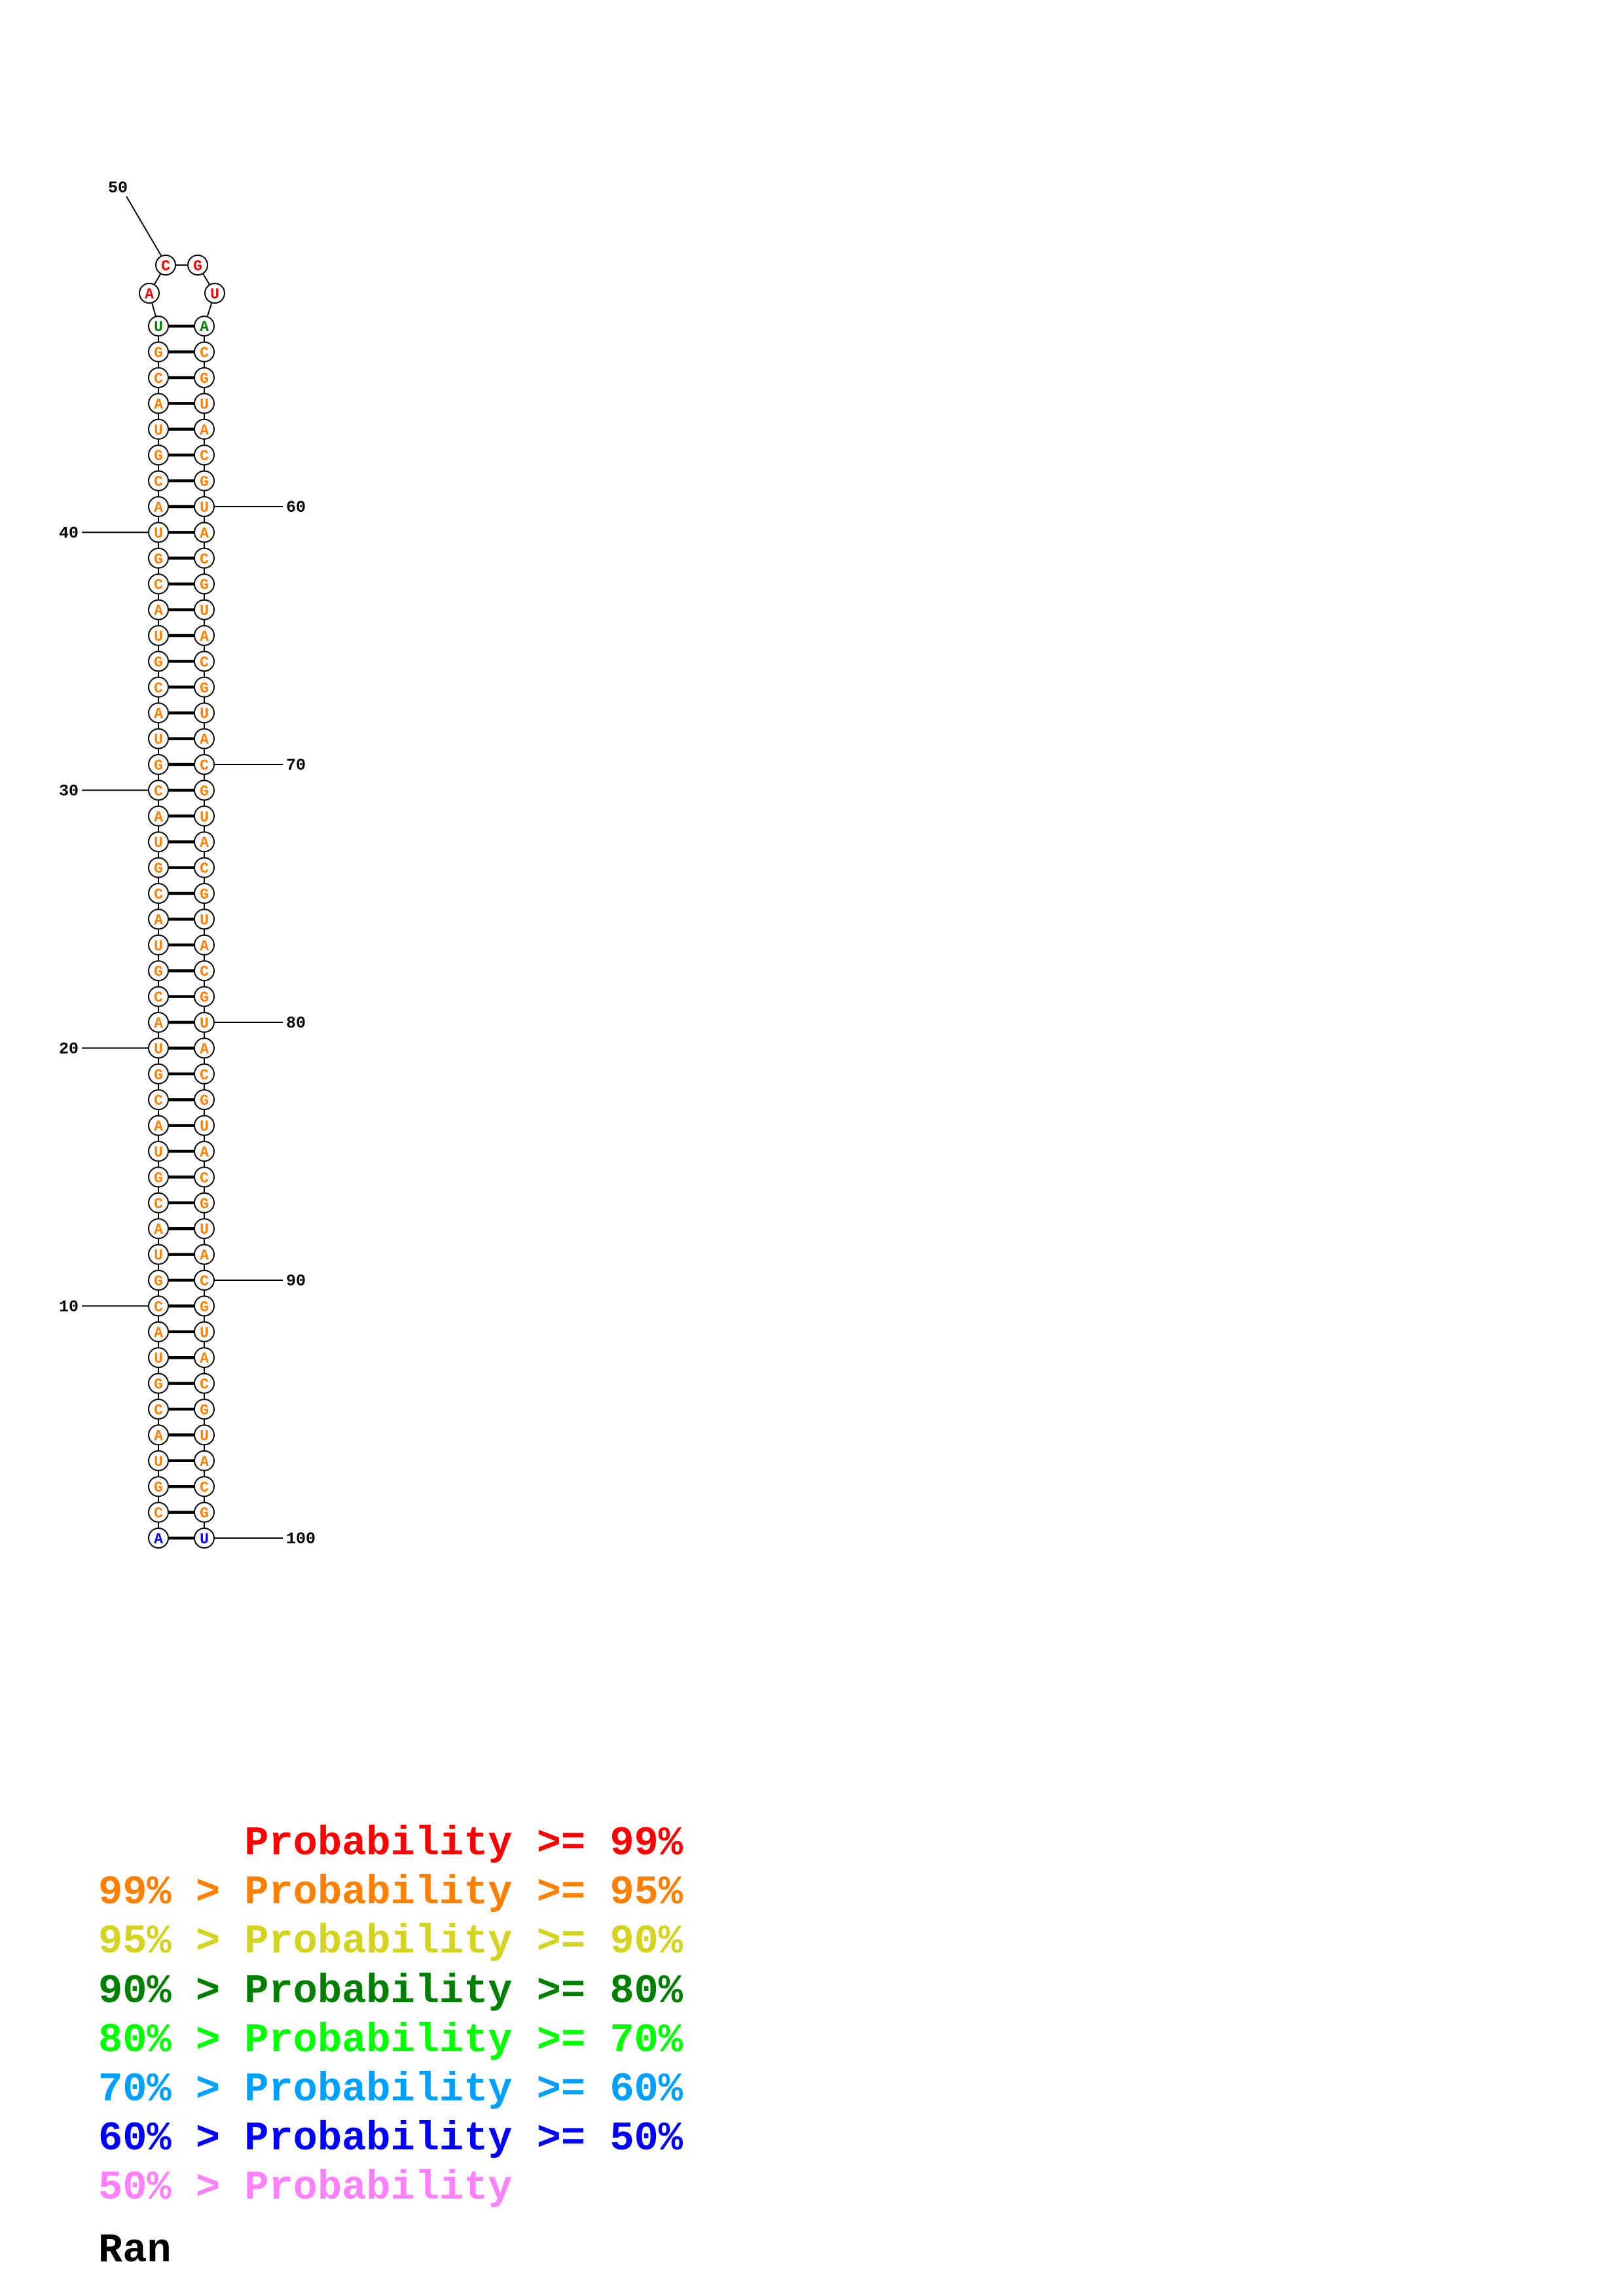 This screenshot has height=2296, width=1623. What do you see at coordinates (390, 2139) in the screenshot?
I see `legend-entry: 60% > Probability >= 50%` at bounding box center [390, 2139].